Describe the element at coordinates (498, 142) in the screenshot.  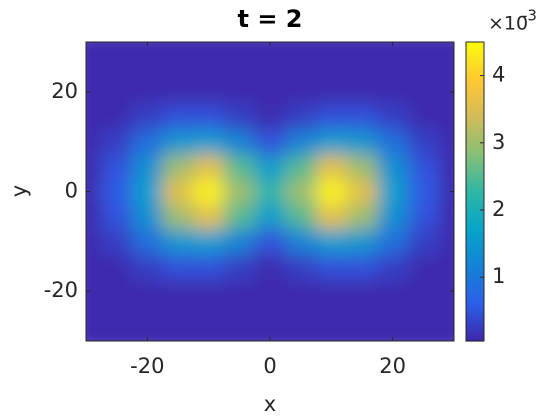
I see `colorbar-tick-label: 3` at that location.